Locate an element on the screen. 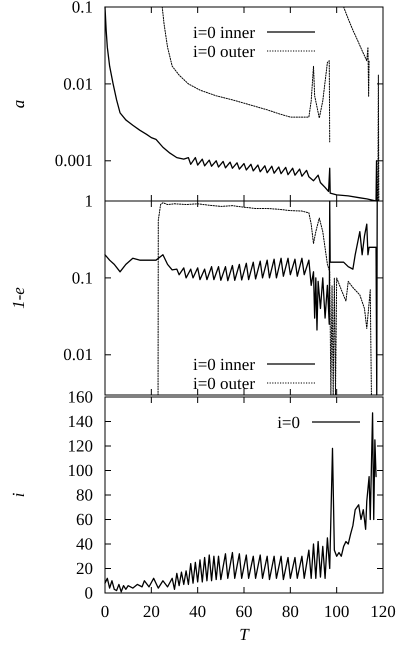 This screenshot has height=647, width=400. y-tick-label: 1 is located at coordinates (88, 200).